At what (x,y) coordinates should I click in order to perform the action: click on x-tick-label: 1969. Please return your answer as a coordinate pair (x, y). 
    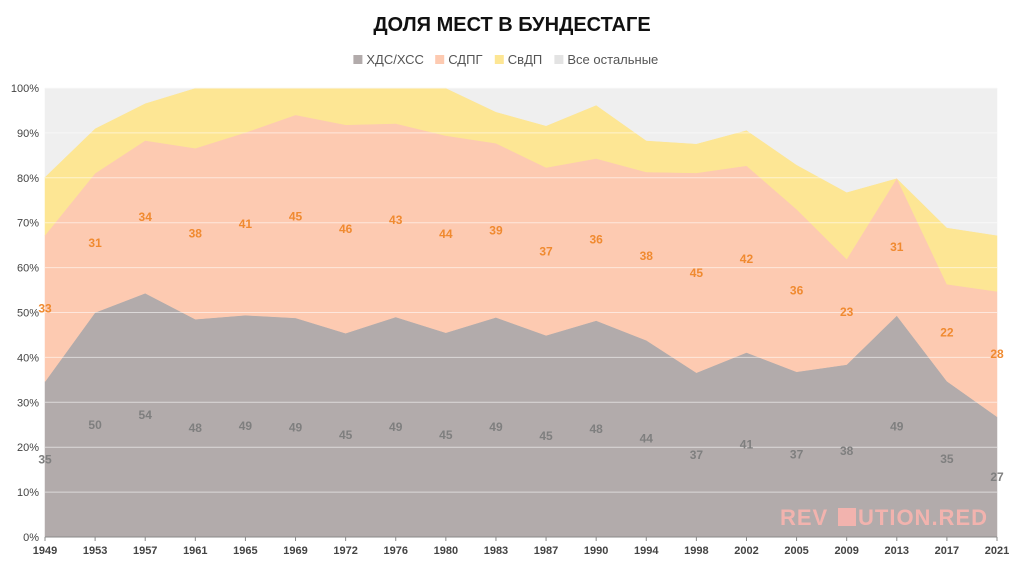
    Looking at the image, I should click on (295, 551).